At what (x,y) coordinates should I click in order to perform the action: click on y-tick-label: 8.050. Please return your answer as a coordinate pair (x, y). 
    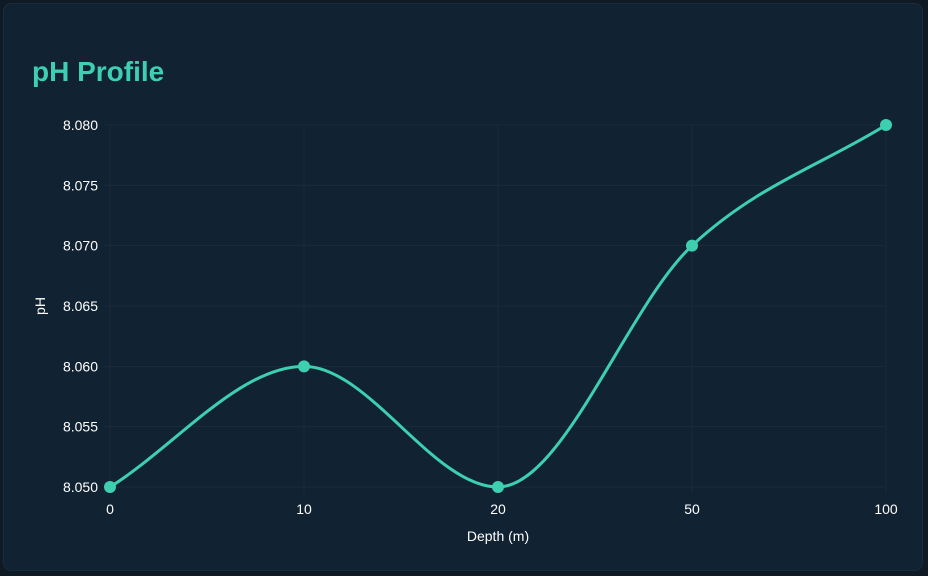
    Looking at the image, I should click on (80, 487).